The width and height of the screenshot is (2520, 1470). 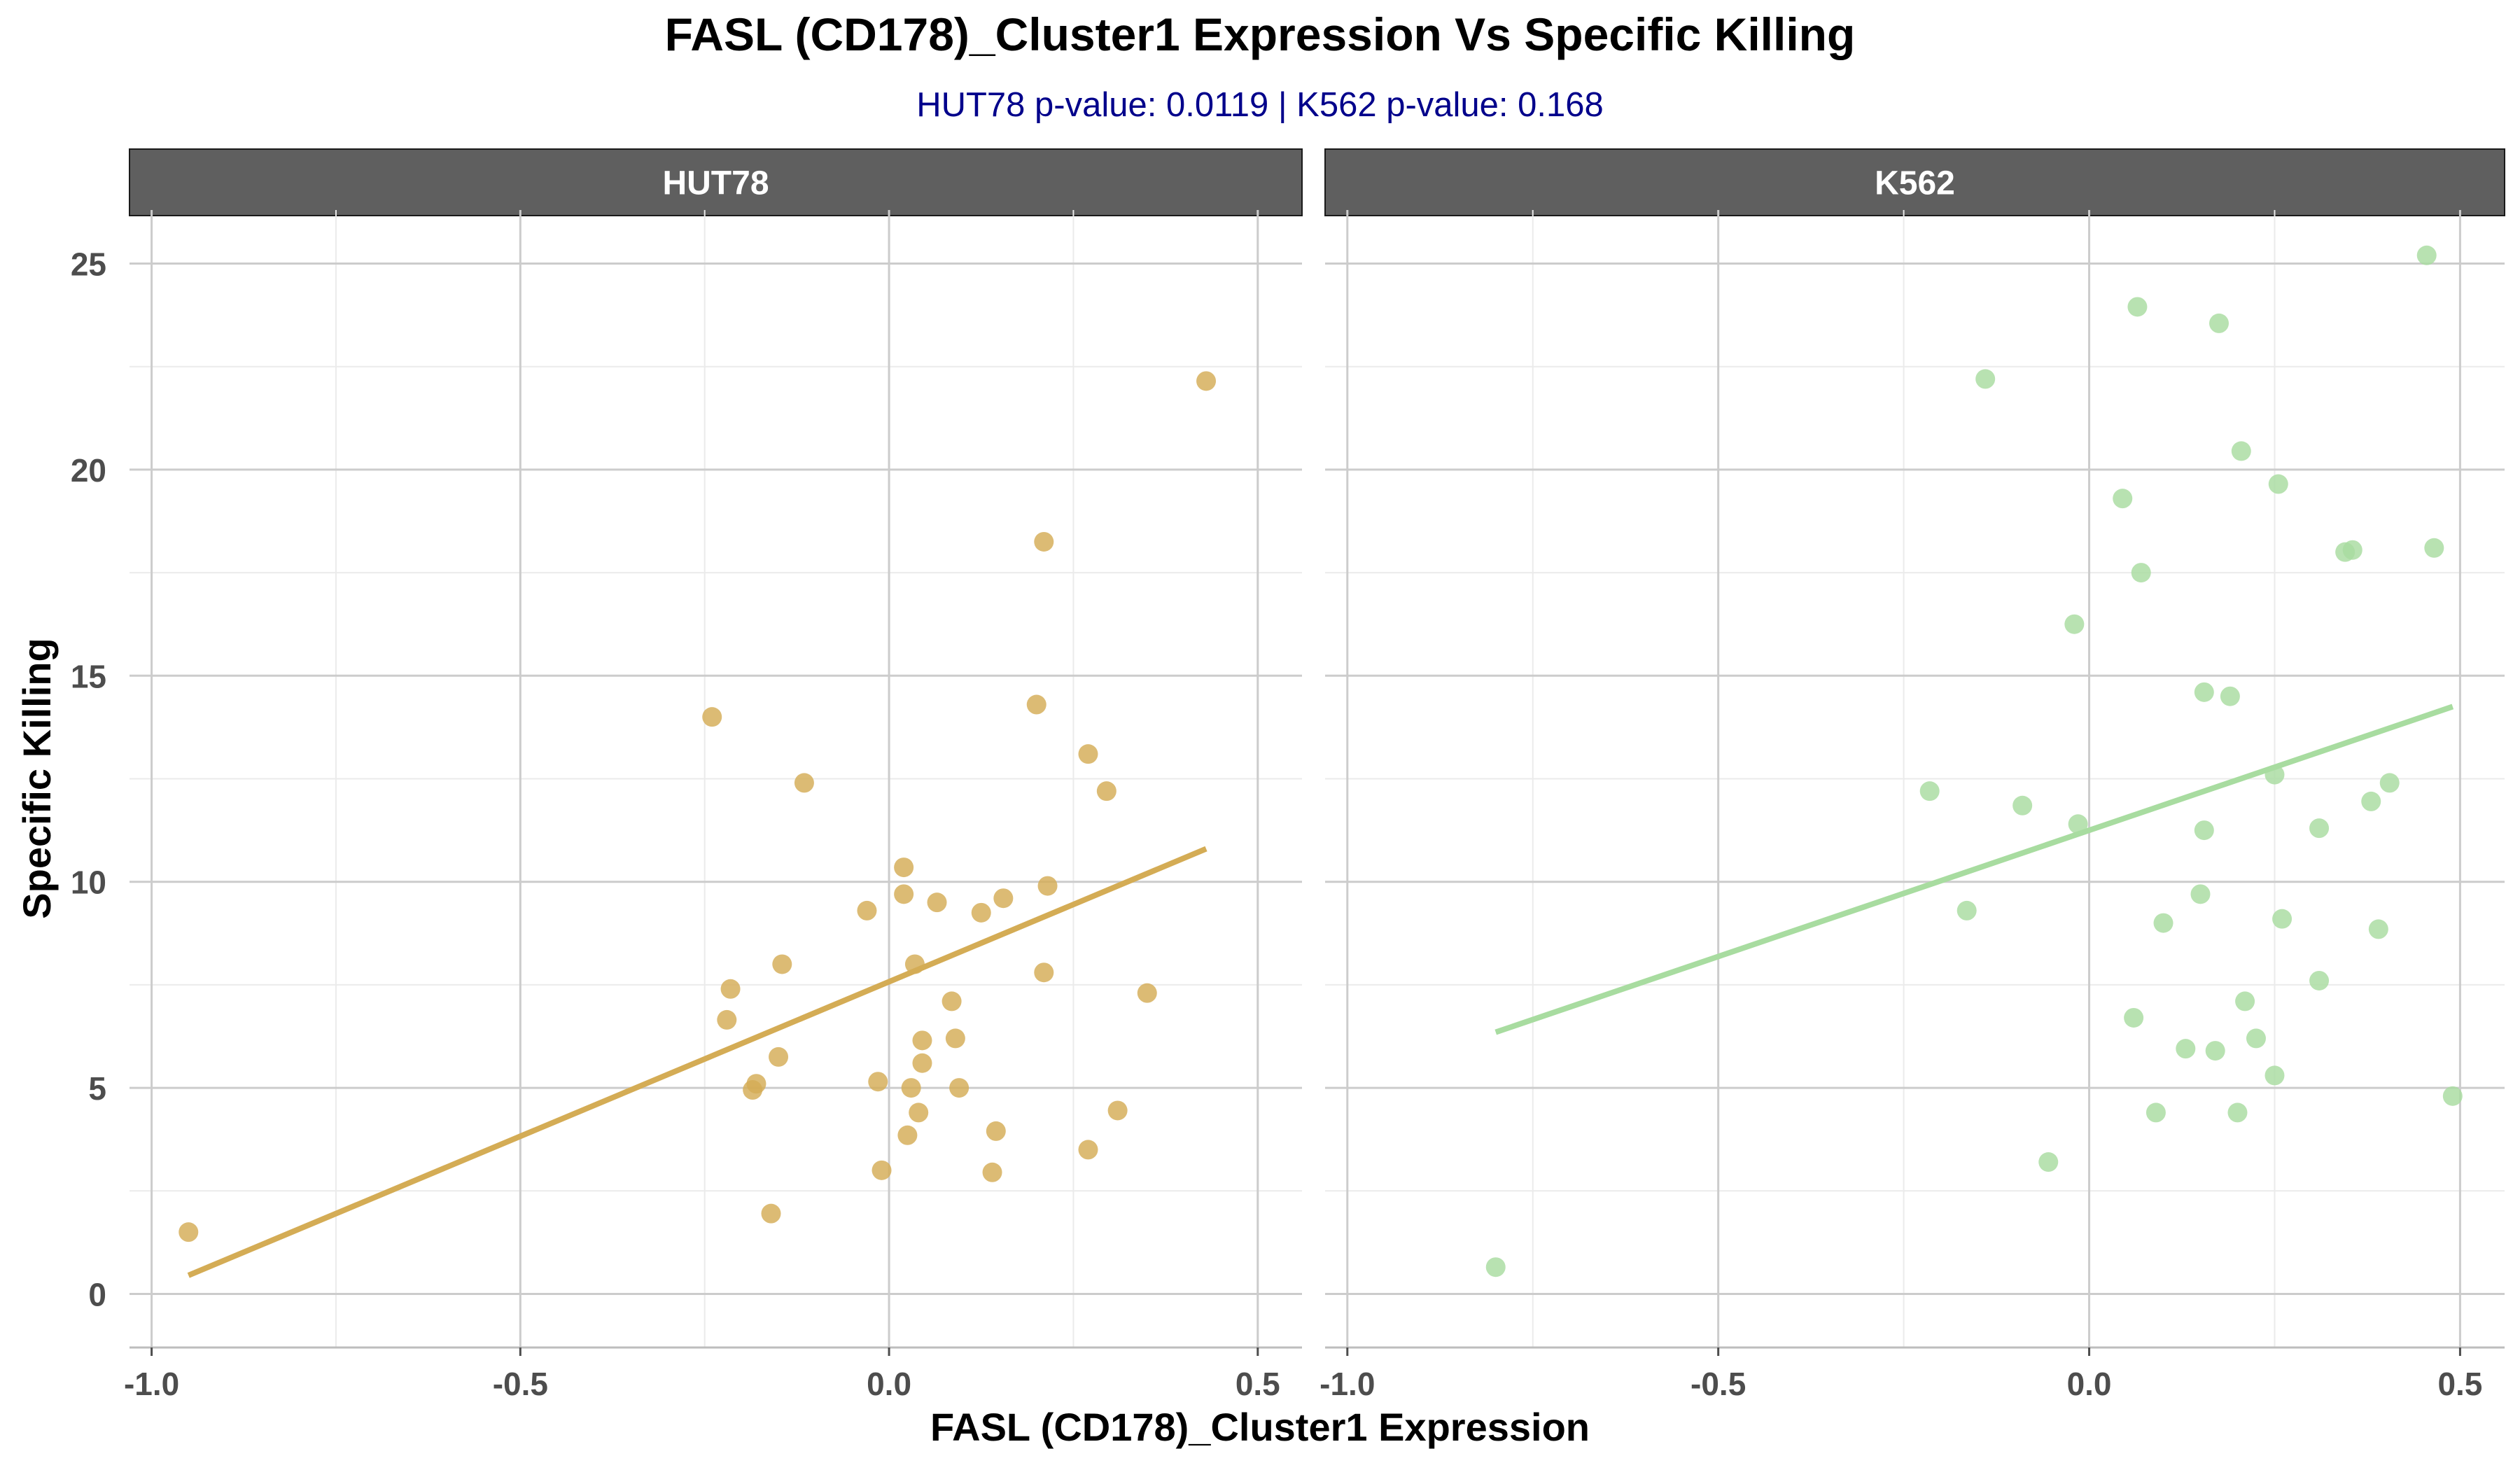 I want to click on facet-strip-label: K562, so click(x=1915, y=183).